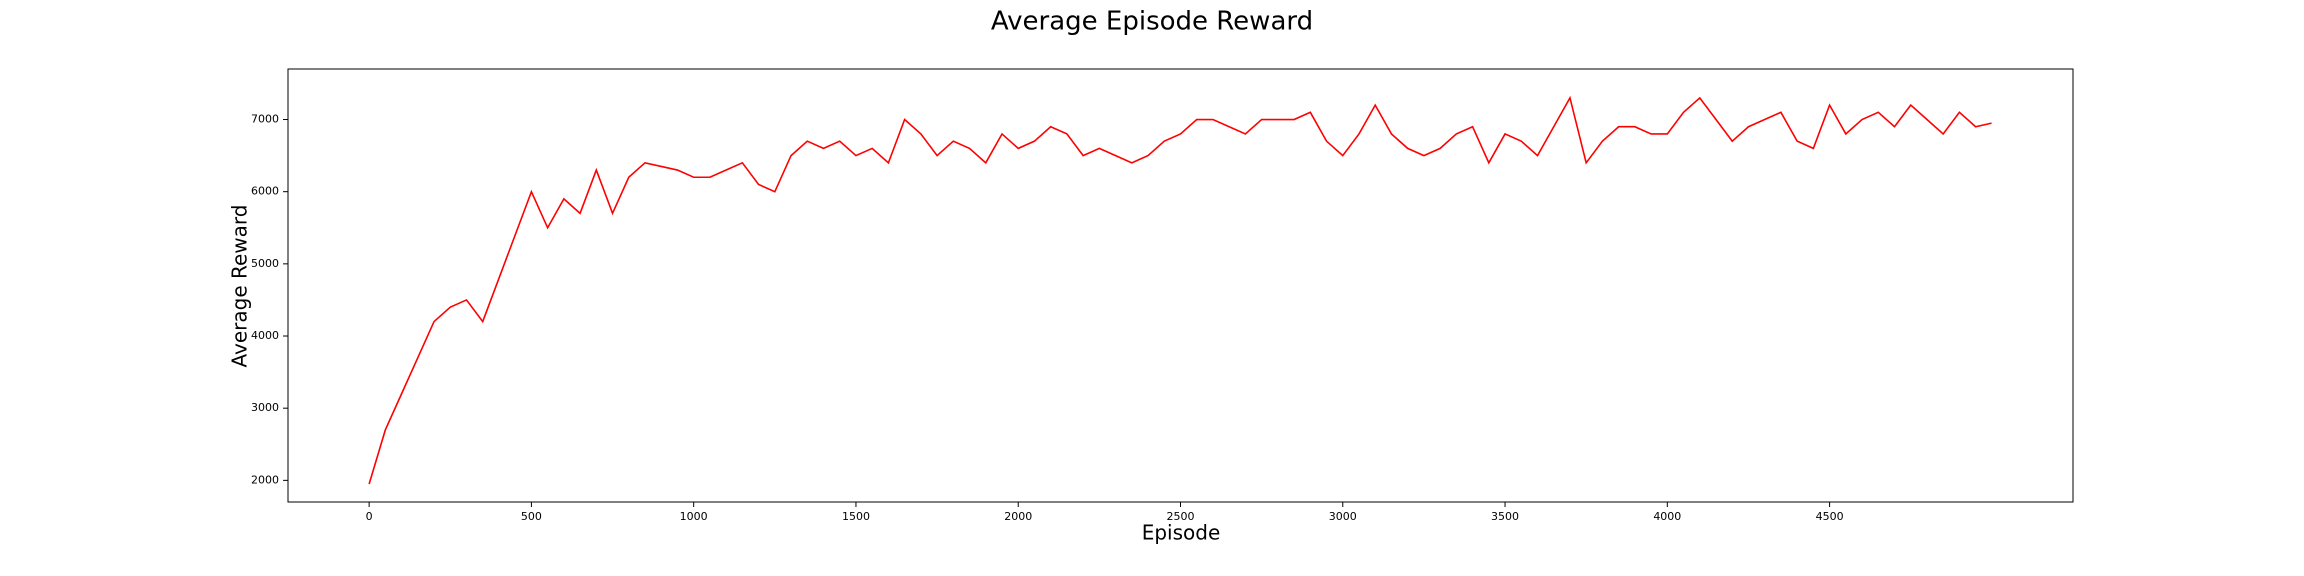 This screenshot has height=576, width=2304. Describe the element at coordinates (265, 479) in the screenshot. I see `y-tick-label: 2000` at that location.